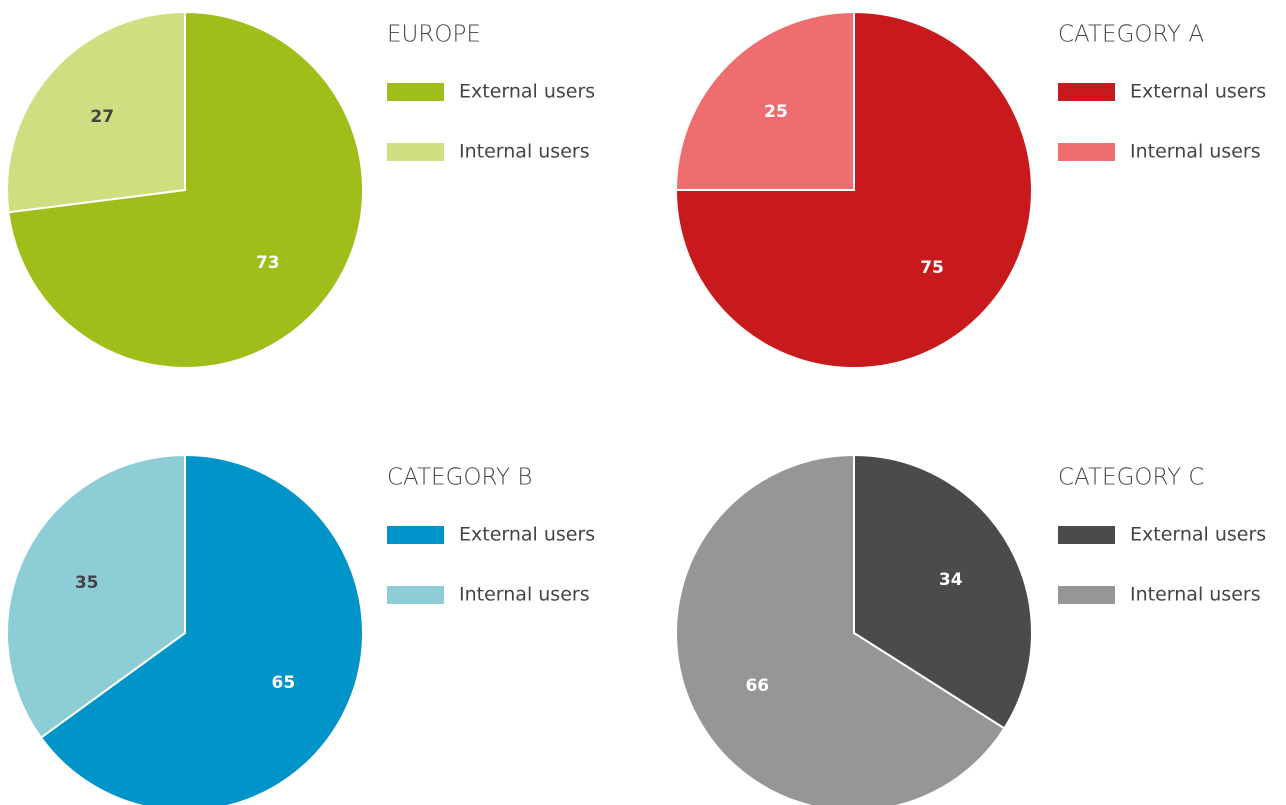 The height and width of the screenshot is (805, 1286). What do you see at coordinates (1131, 478) in the screenshot?
I see `chart-title: CATEGORY C` at bounding box center [1131, 478].